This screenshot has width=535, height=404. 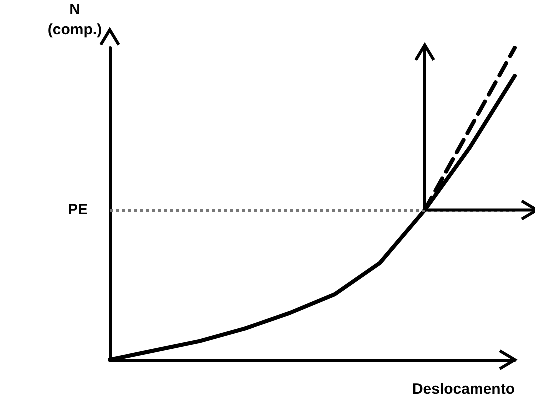 I want to click on y-axis-title: N (comp.), so click(x=75, y=20).